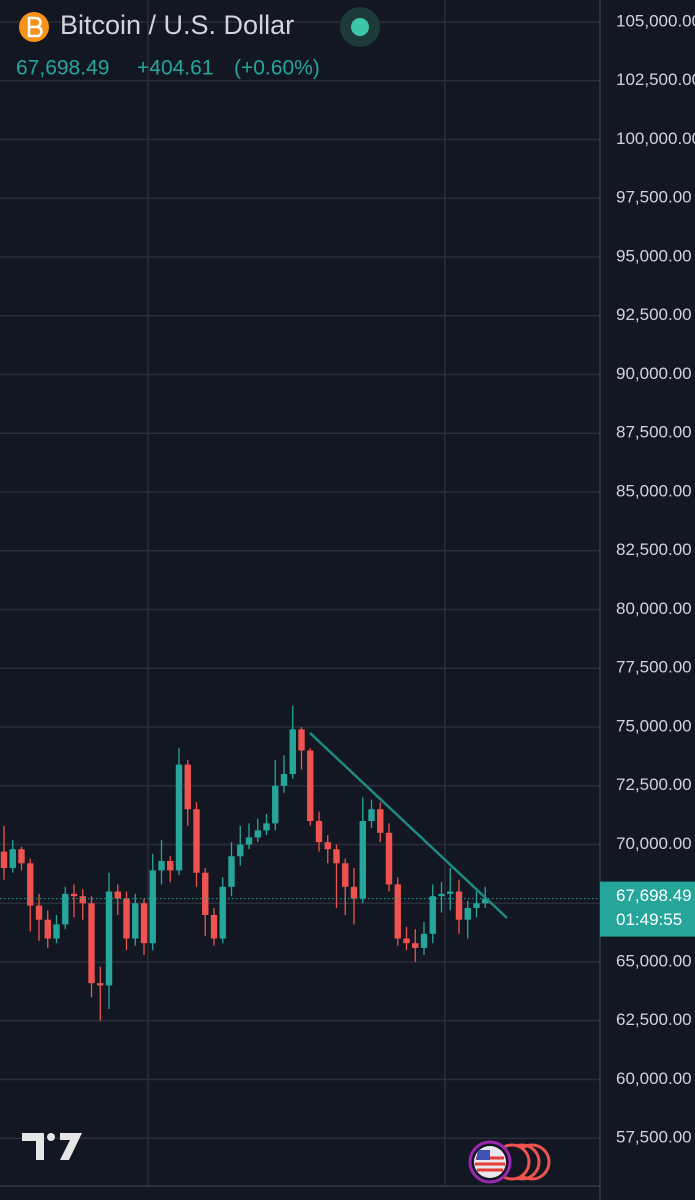  I want to click on countdown-label: 01:49:55, so click(649, 919).